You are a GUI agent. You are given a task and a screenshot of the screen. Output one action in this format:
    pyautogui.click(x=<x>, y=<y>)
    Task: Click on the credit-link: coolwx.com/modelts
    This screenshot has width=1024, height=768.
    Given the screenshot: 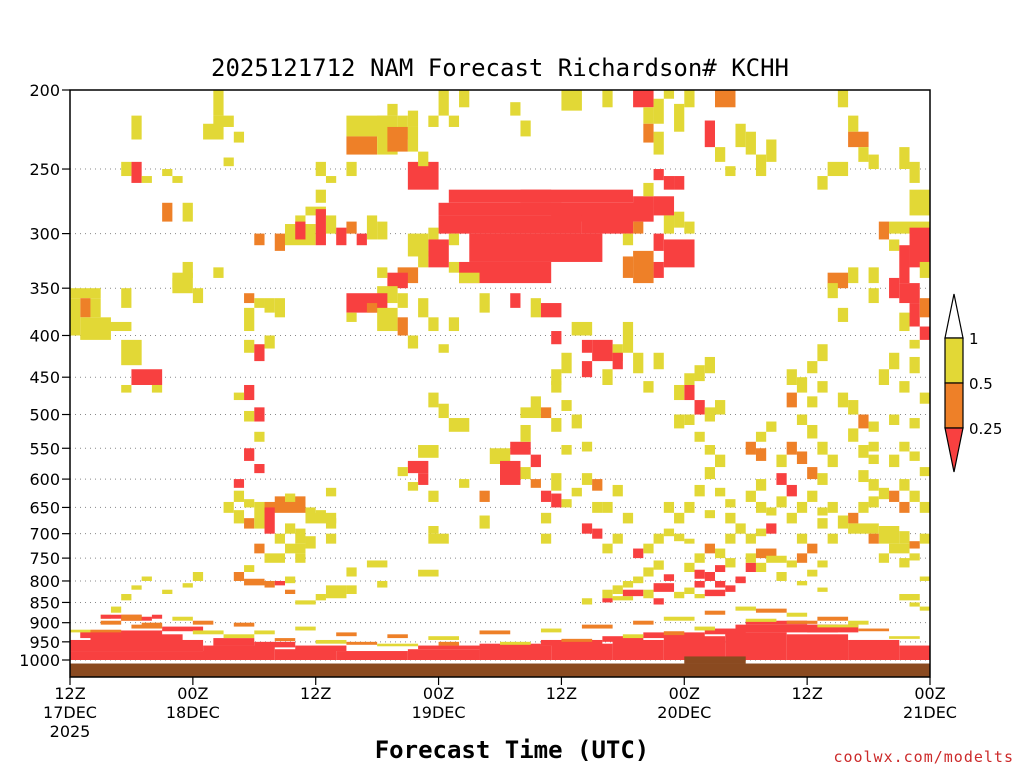 What is the action you would take?
    pyautogui.click(x=923, y=757)
    